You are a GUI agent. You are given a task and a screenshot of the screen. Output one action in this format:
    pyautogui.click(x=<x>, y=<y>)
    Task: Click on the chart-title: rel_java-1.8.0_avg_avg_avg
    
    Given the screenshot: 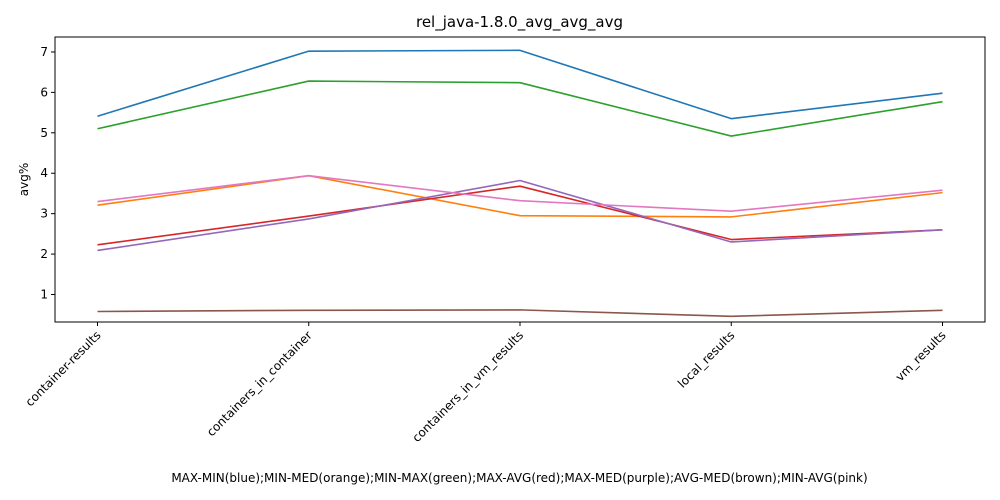 What is the action you would take?
    pyautogui.click(x=519, y=22)
    